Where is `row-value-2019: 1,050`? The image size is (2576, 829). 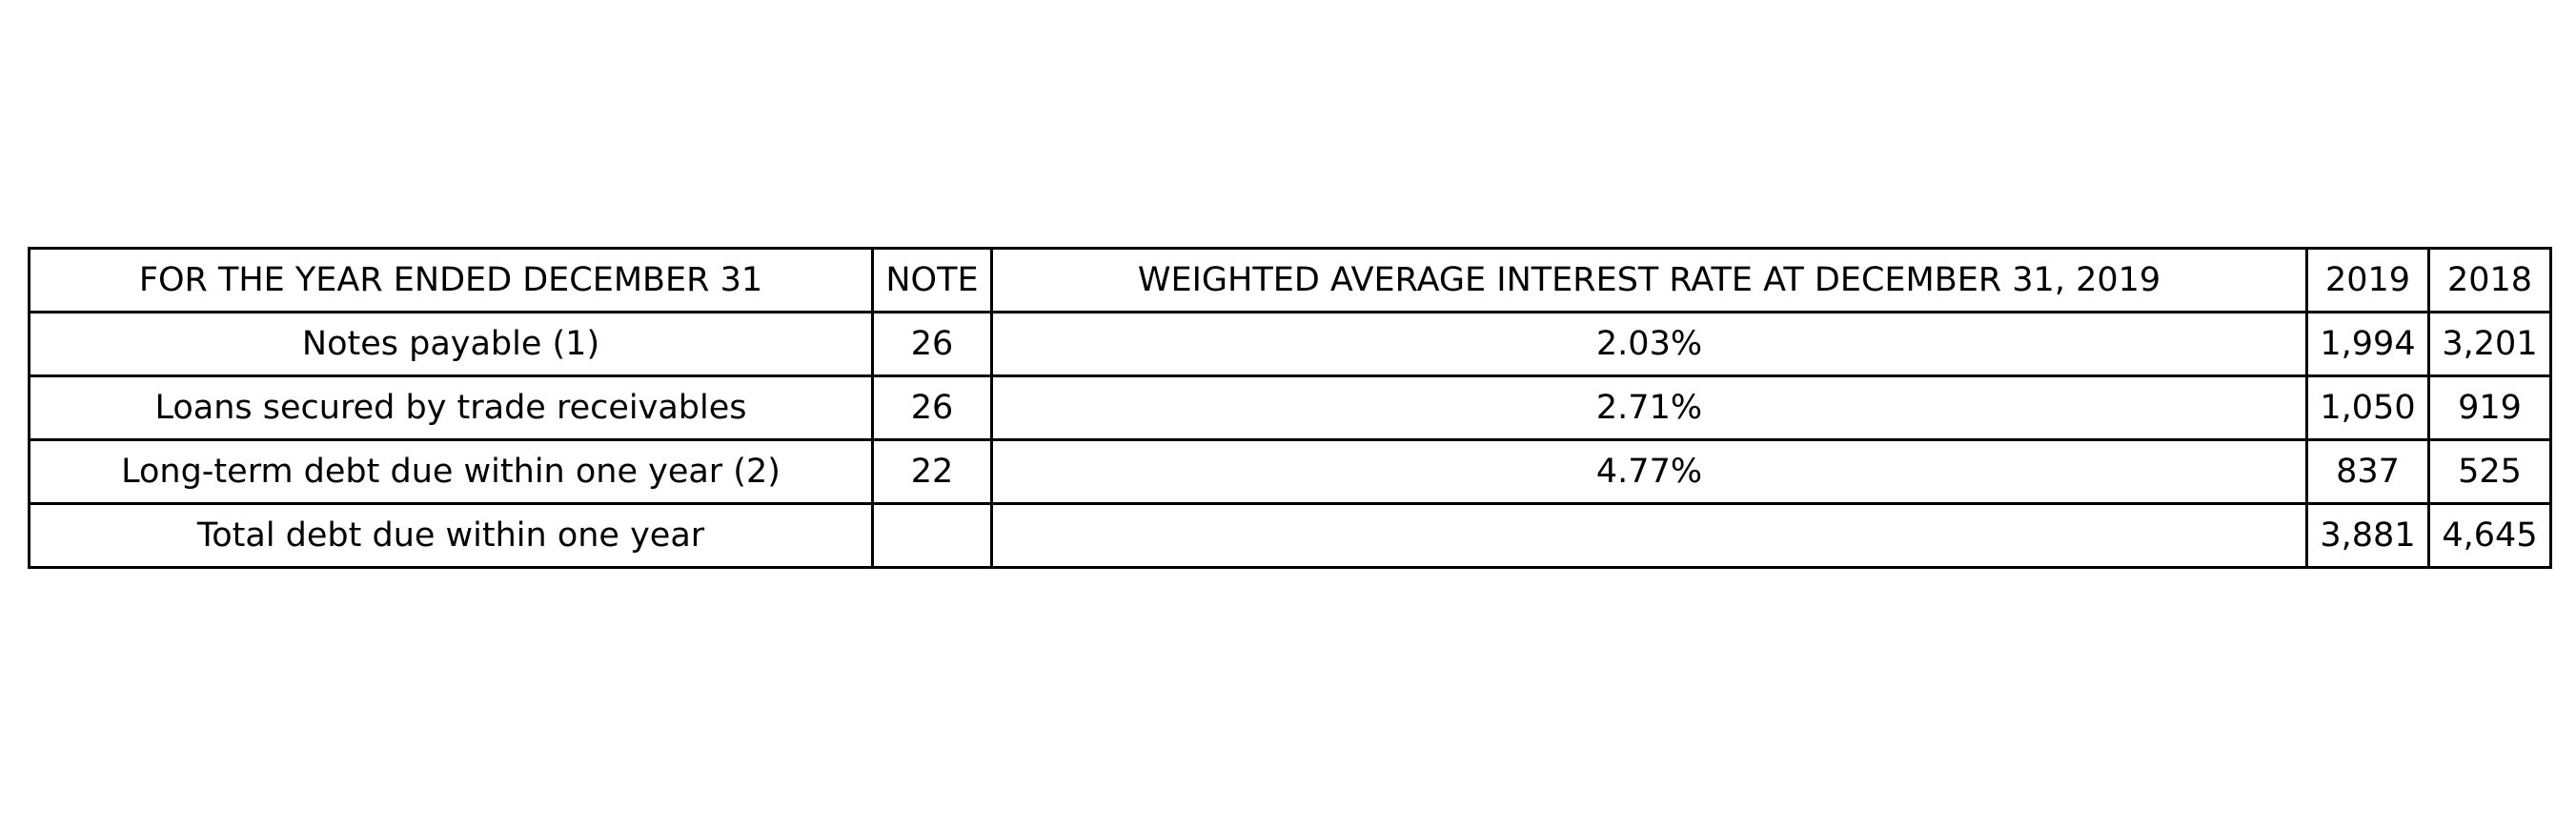
row-value-2019: 1,050 is located at coordinates (2367, 407).